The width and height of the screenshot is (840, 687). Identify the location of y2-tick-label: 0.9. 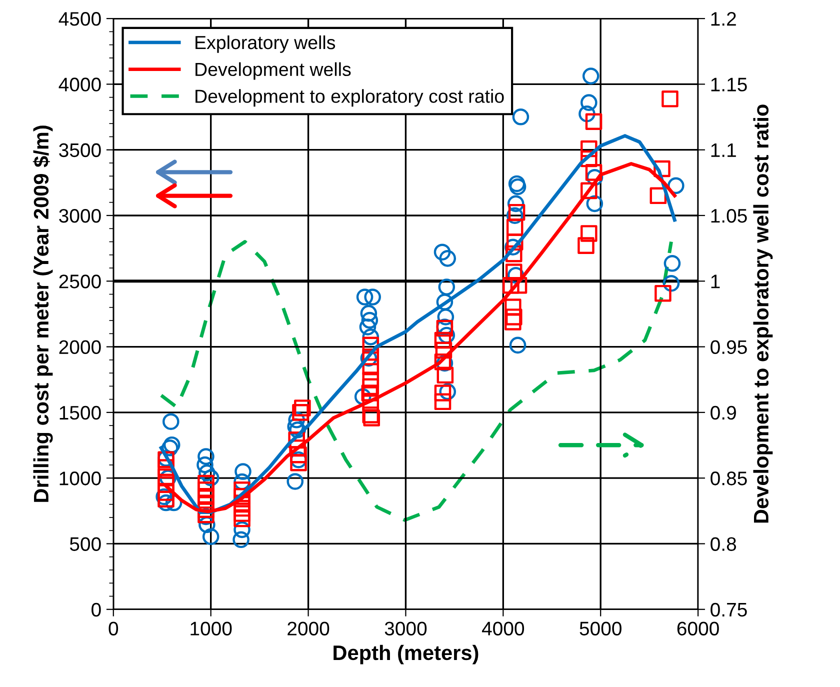
(723, 413).